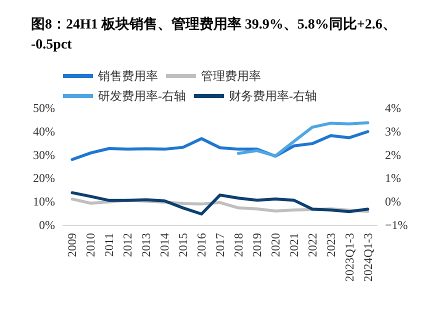  I want to click on legend-label: 财务费用率-右轴, so click(272, 96).